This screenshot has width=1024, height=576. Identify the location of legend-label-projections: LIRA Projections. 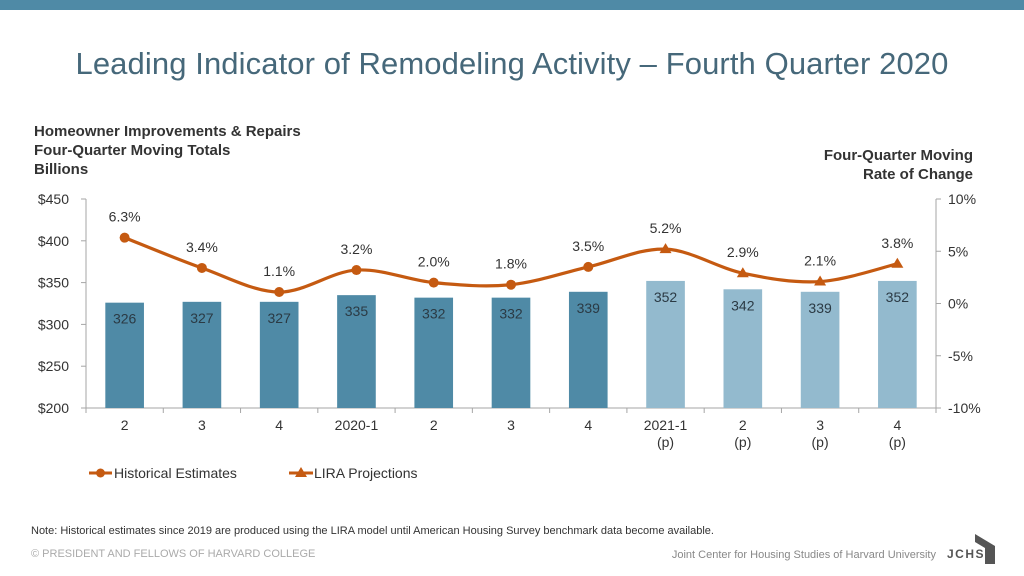
(366, 473).